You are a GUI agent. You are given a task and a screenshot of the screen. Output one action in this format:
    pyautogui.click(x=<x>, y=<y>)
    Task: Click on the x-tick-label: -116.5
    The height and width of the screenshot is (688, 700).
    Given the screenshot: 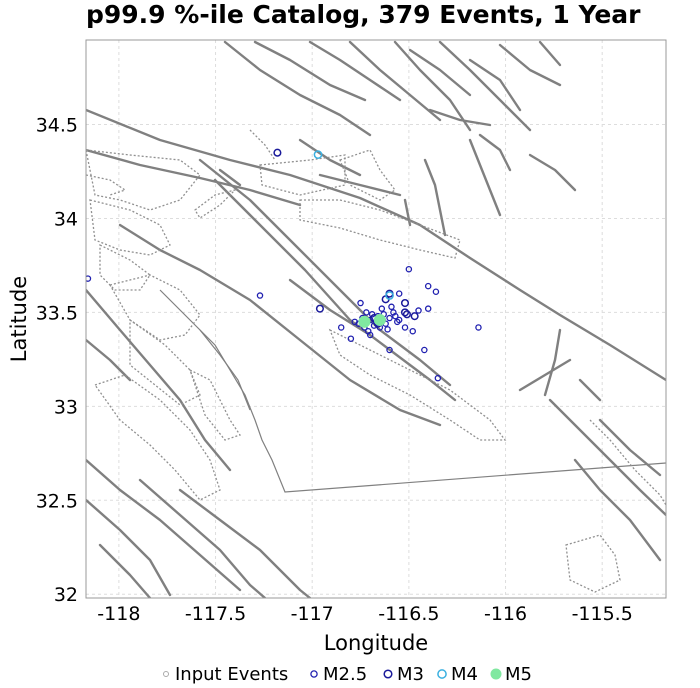 What is the action you would take?
    pyautogui.click(x=408, y=614)
    